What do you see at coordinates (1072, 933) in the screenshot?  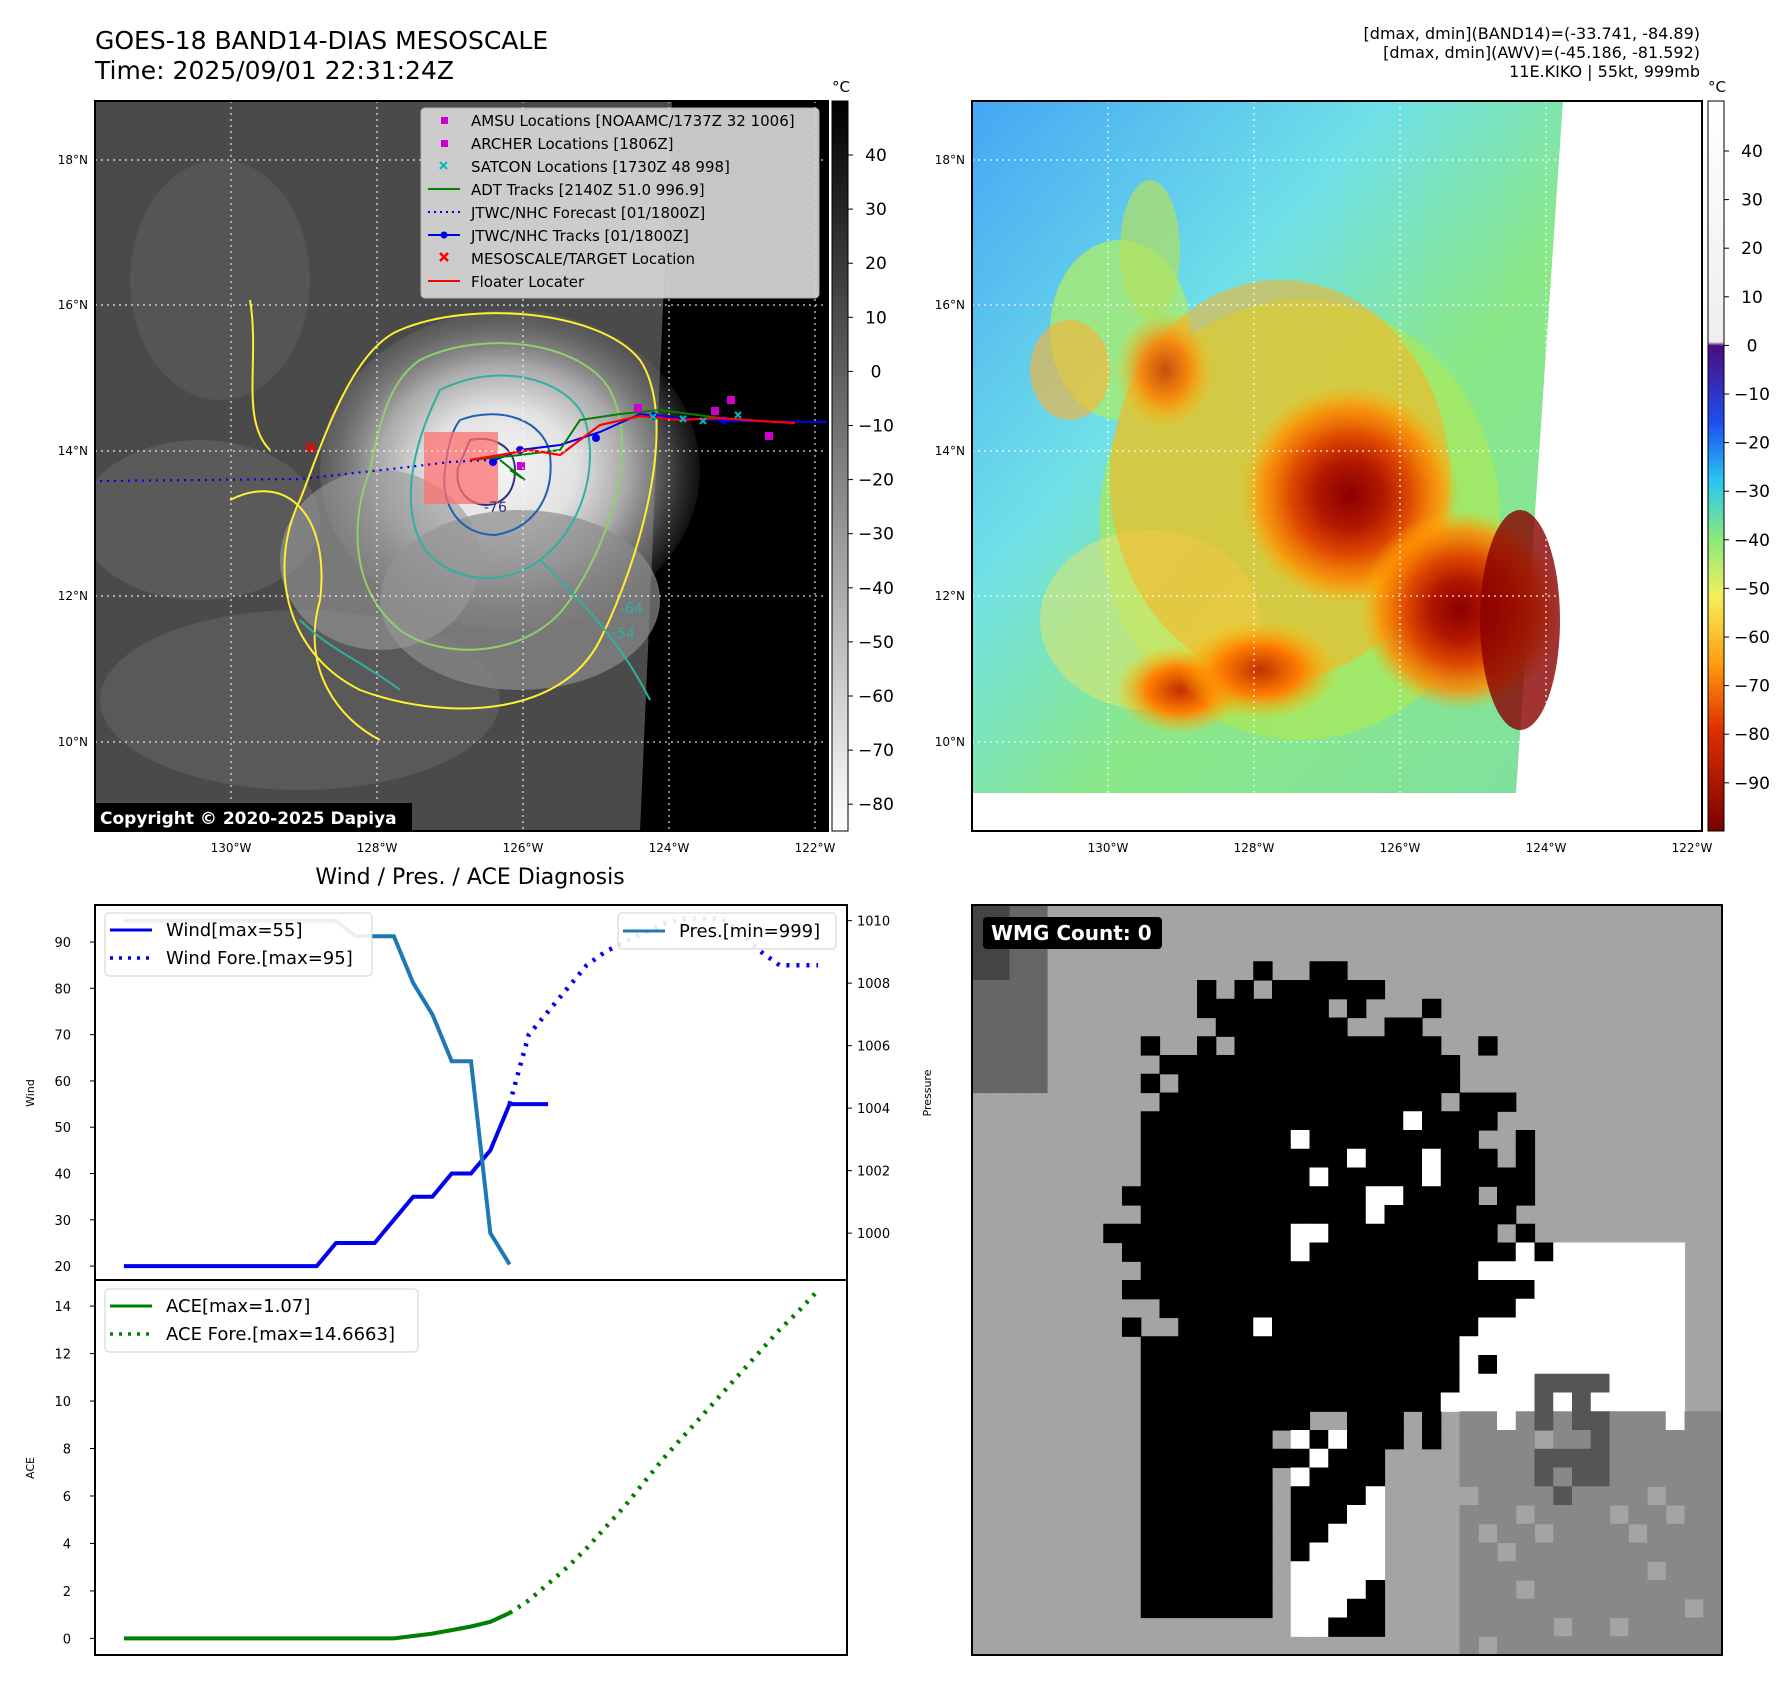 I see `wmg-badge` at bounding box center [1072, 933].